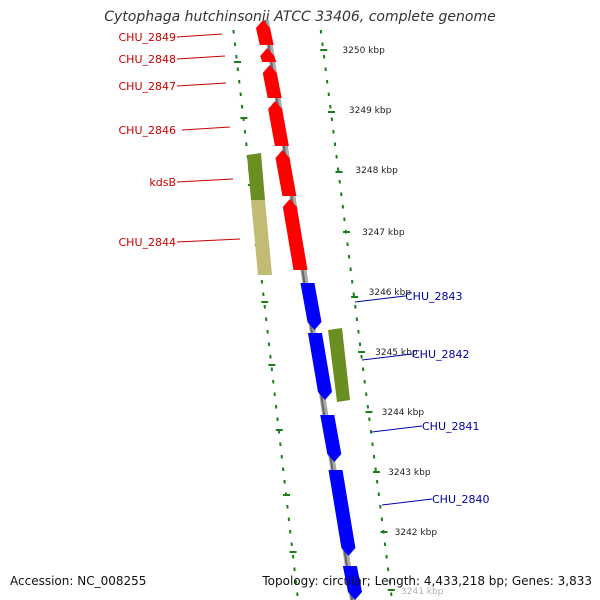  I want to click on forward-gene-label: CHU_2841, so click(451, 426).